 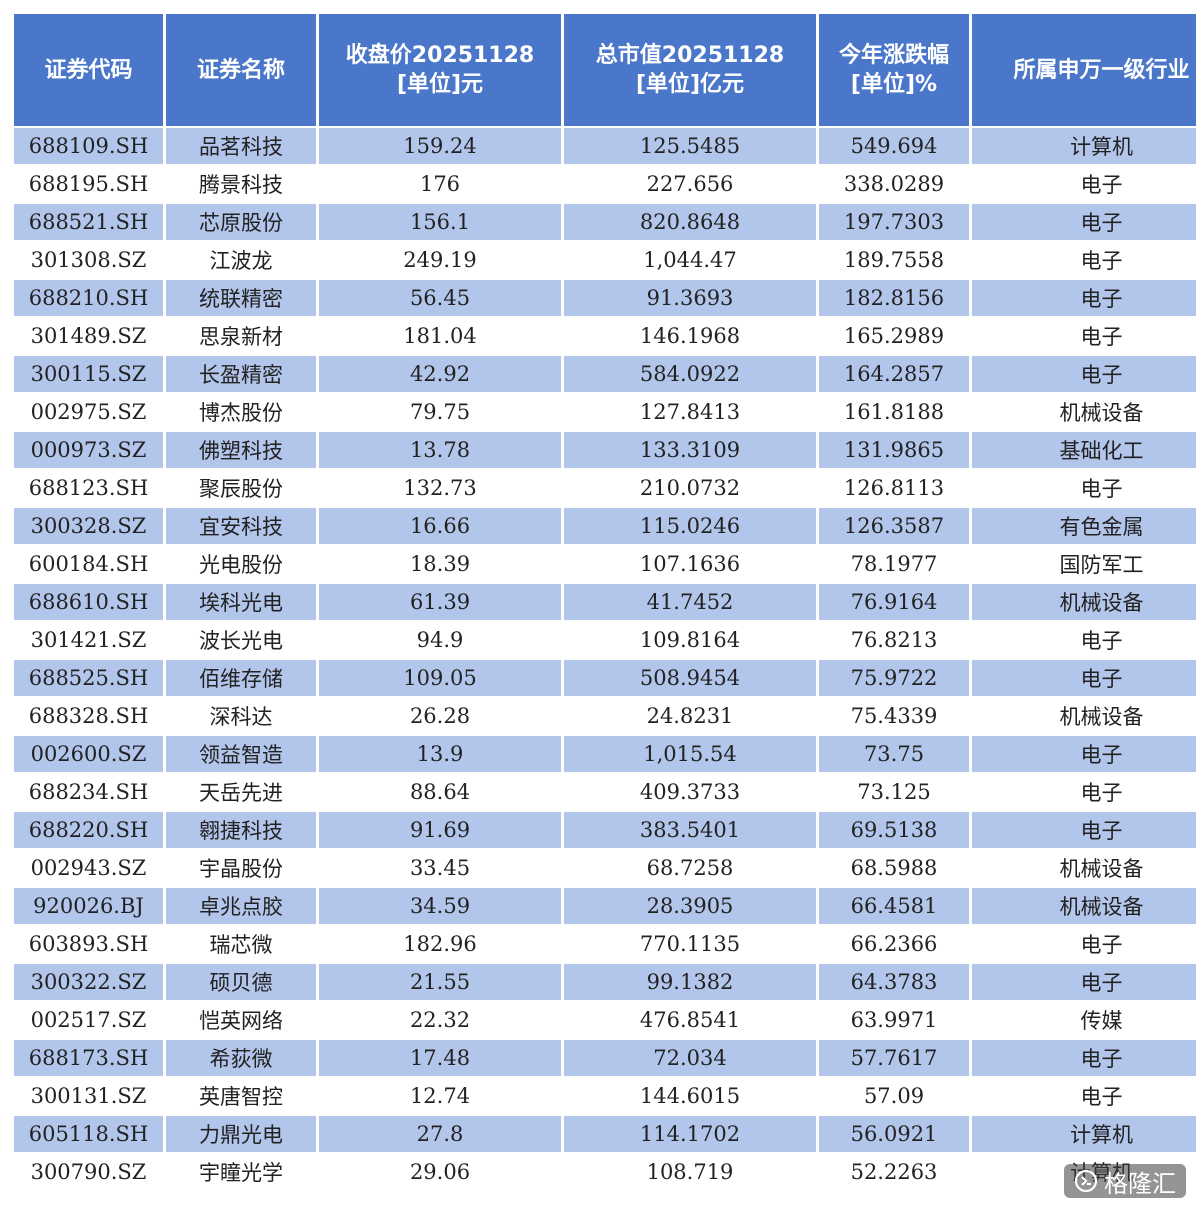 What do you see at coordinates (894, 1020) in the screenshot?
I see `ytd-change-cell: 63.9971` at bounding box center [894, 1020].